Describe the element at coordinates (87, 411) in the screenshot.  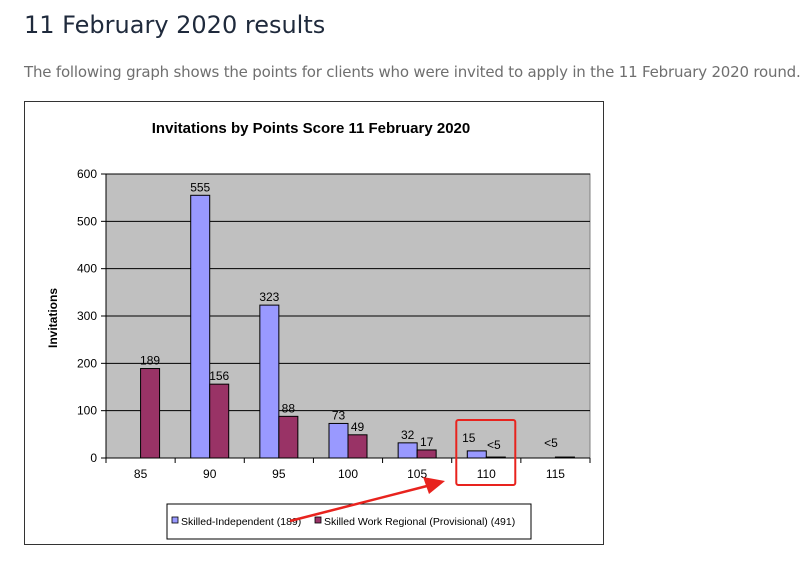
I see `y-tick-label: 100` at that location.